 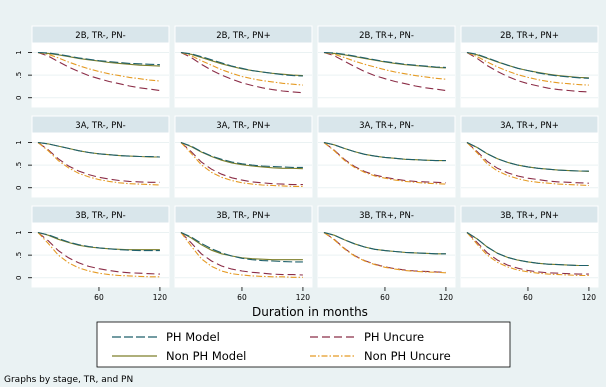 I want to click on panel-title: 2B, TR+, PN+, so click(x=529, y=36).